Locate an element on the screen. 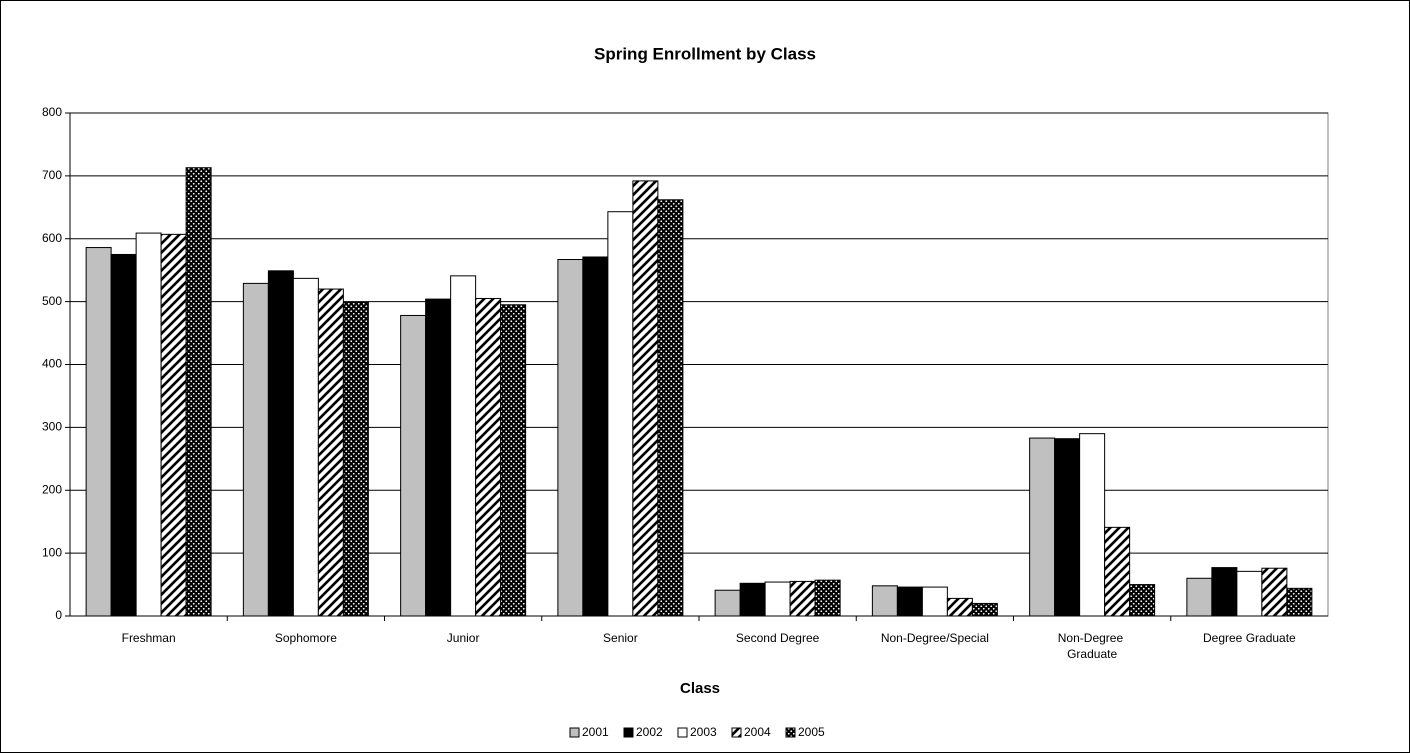  y-tick-label: 500 is located at coordinates (52, 301).